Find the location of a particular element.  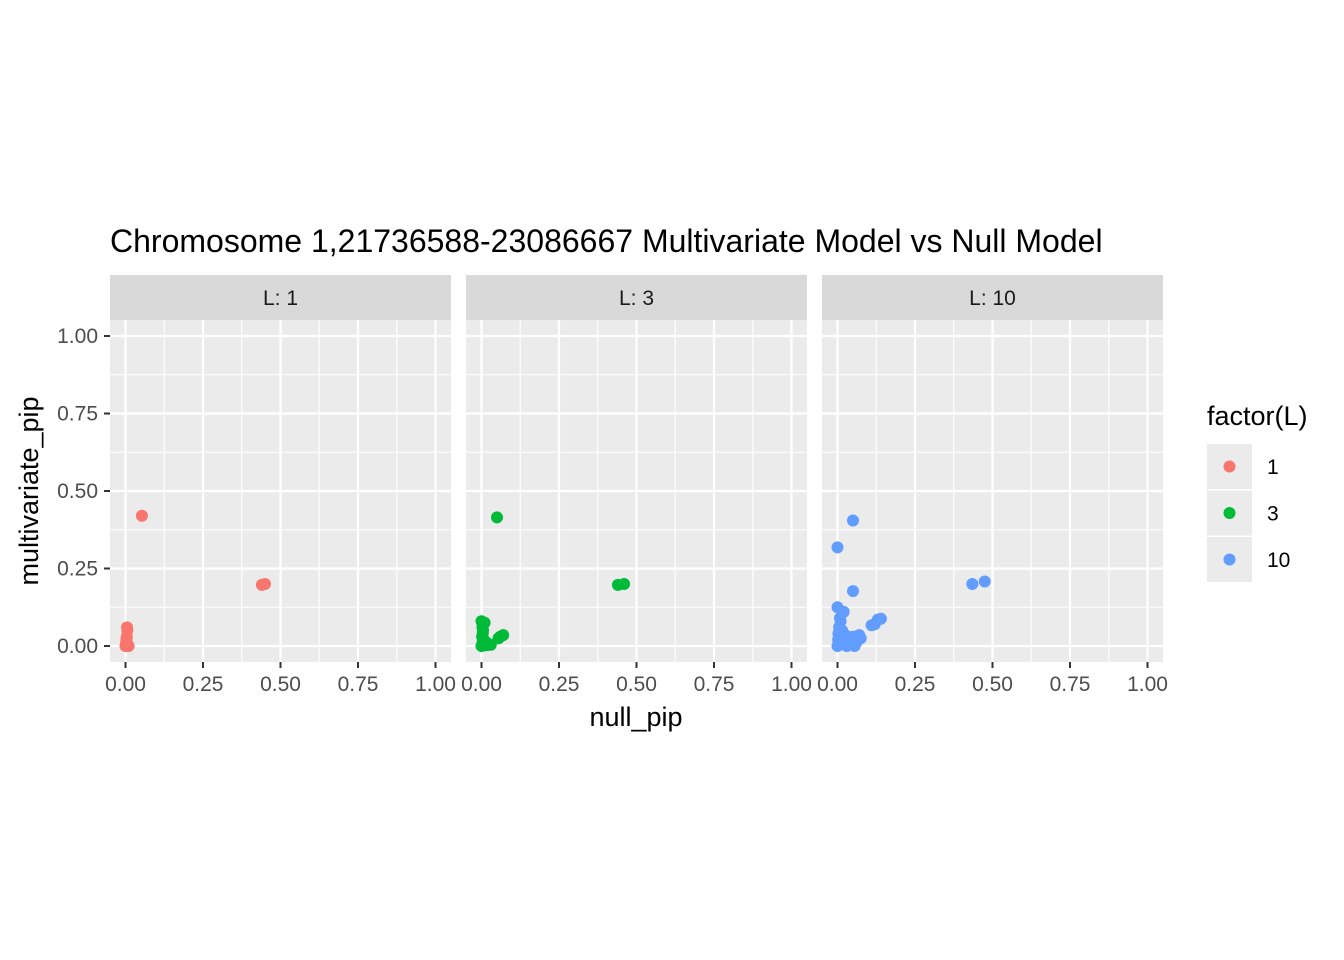

legend-keys: 1 3 10 is located at coordinates (1248, 513).